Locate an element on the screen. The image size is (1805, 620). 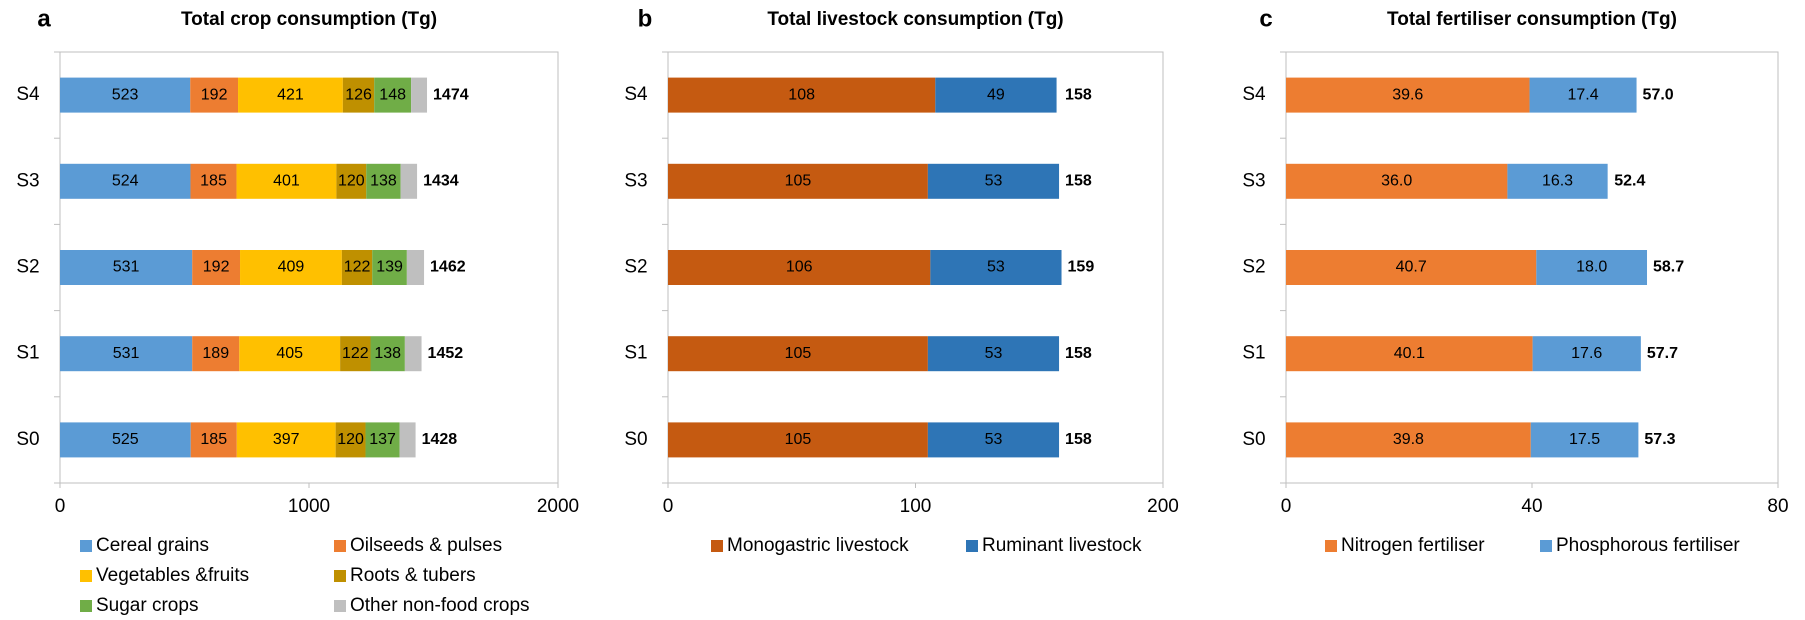
data-label: 49 is located at coordinates (996, 94).